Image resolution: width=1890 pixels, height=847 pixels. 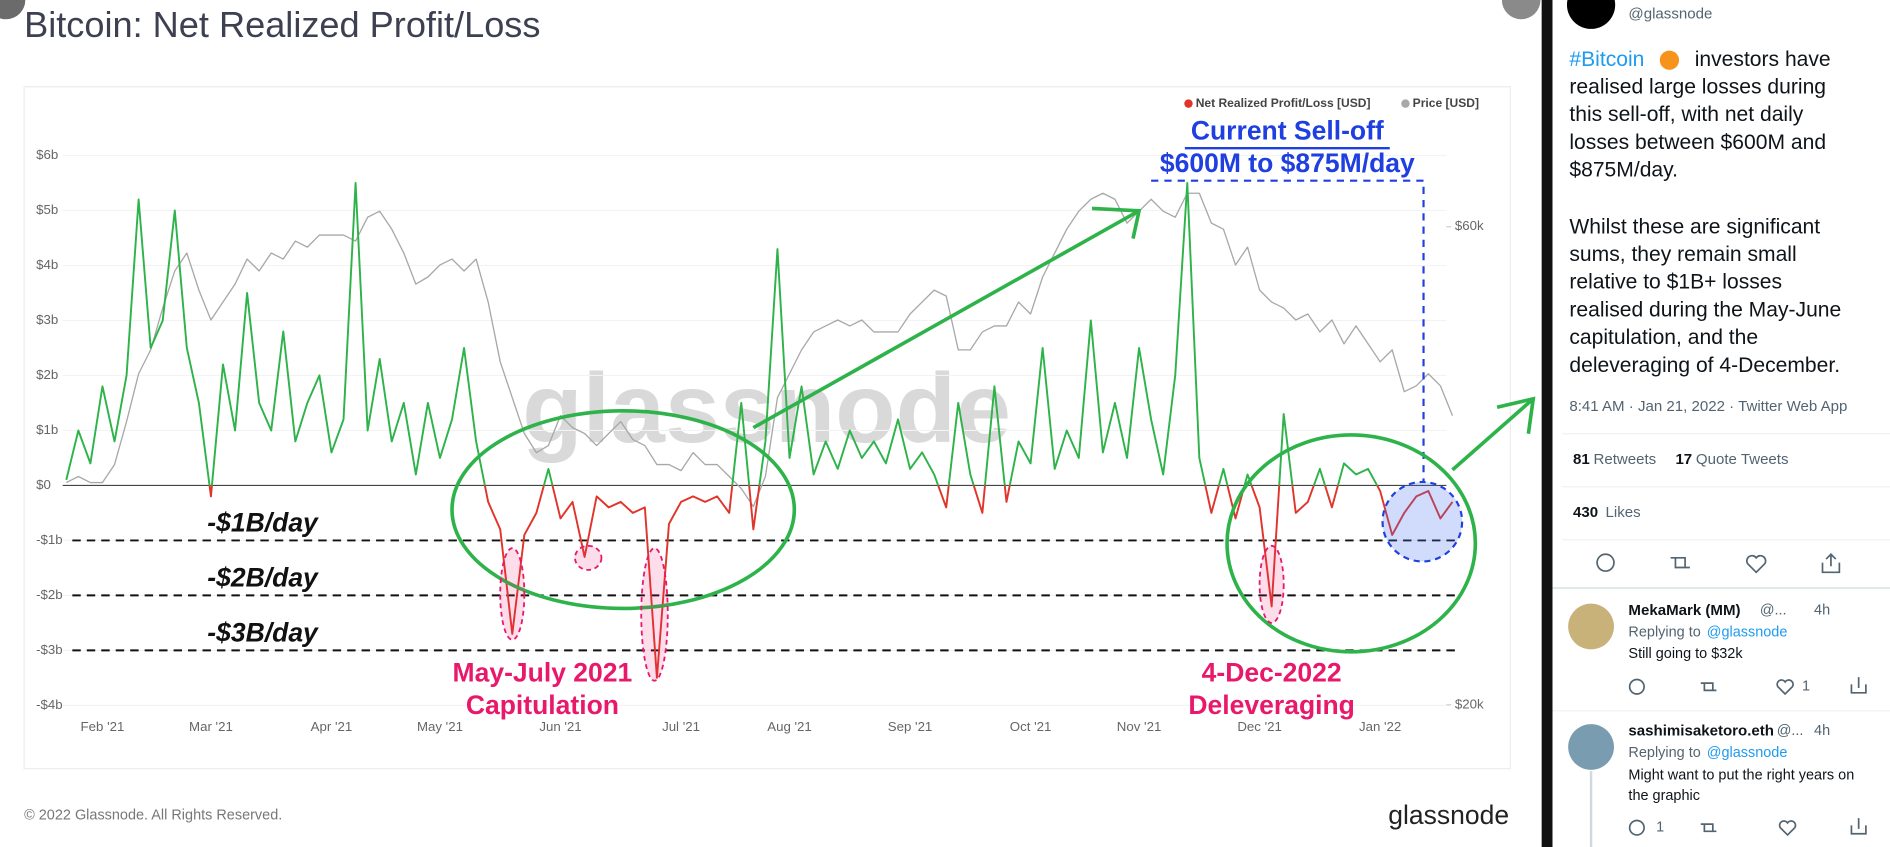 What do you see at coordinates (1288, 330) in the screenshot?
I see `callout-line` at bounding box center [1288, 330].